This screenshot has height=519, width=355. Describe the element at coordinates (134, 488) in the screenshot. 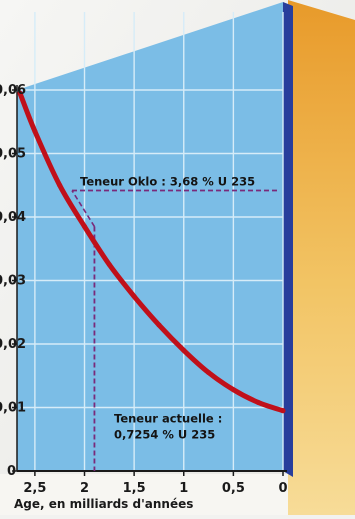

I see `x-tick-label: 1,5` at that location.